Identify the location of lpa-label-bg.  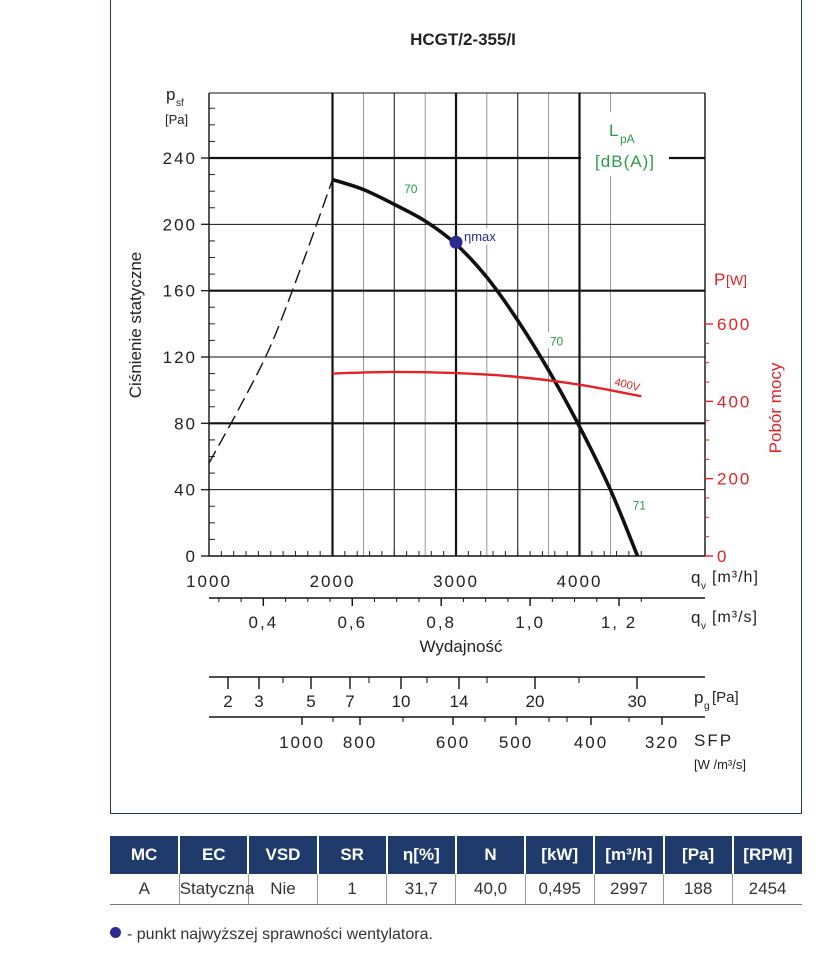
(625, 144).